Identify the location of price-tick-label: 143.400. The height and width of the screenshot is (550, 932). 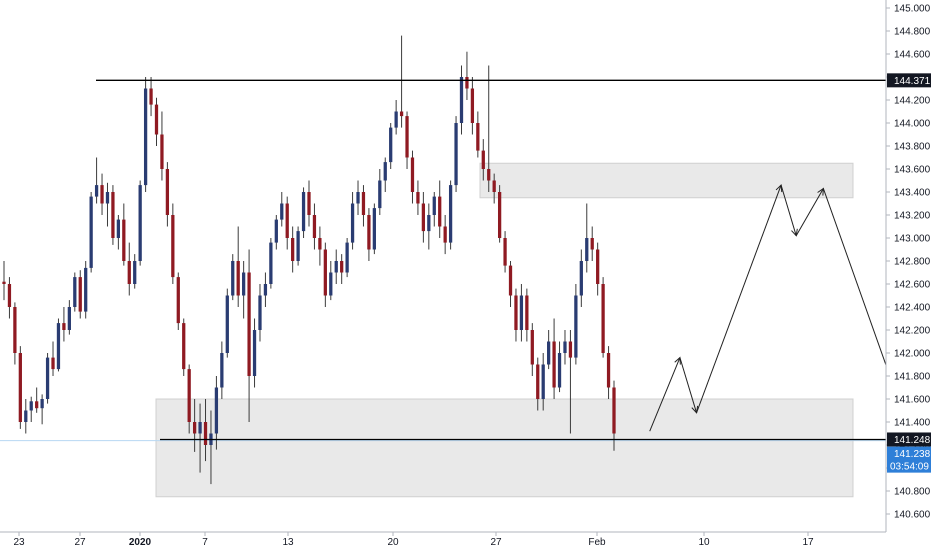
(912, 193).